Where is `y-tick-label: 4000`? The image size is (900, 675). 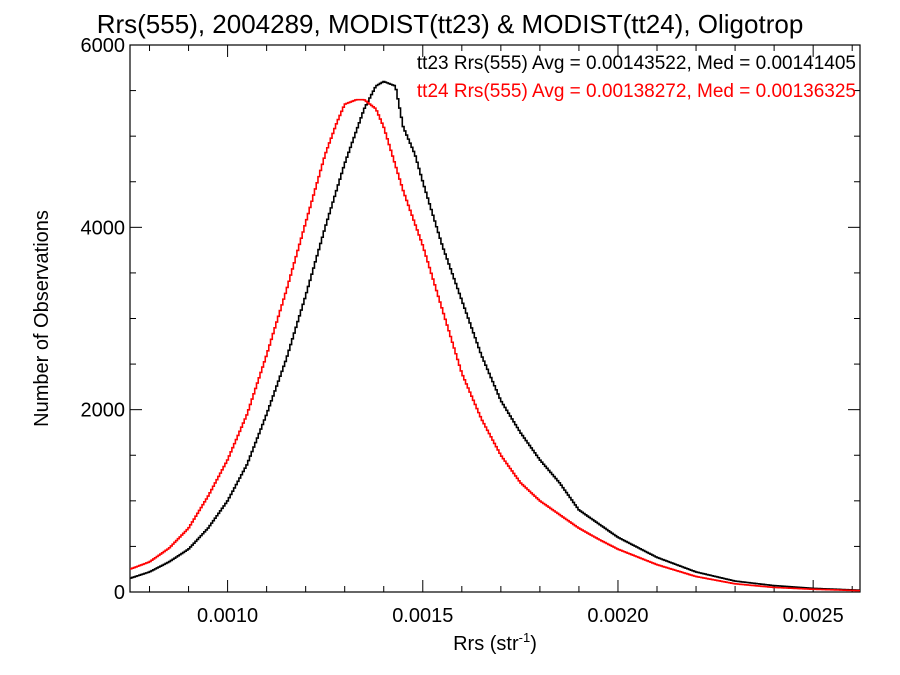 y-tick-label: 4000 is located at coordinates (103, 228).